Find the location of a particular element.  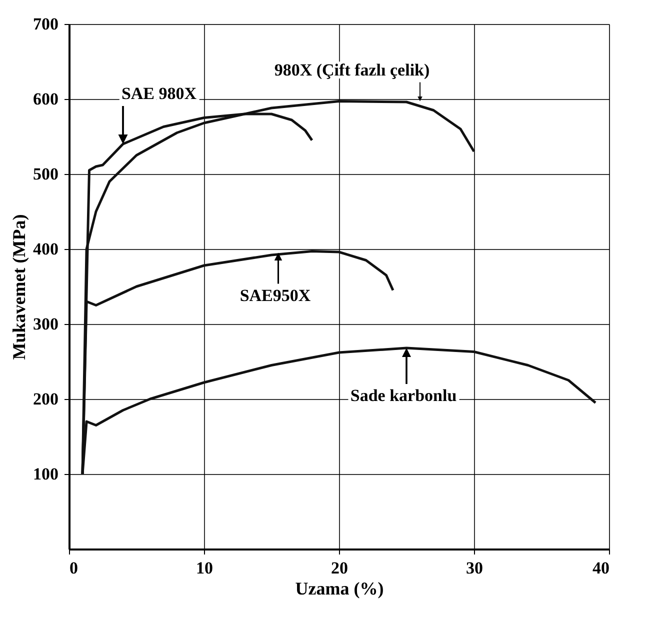

x-tick-label: 40 is located at coordinates (601, 568).